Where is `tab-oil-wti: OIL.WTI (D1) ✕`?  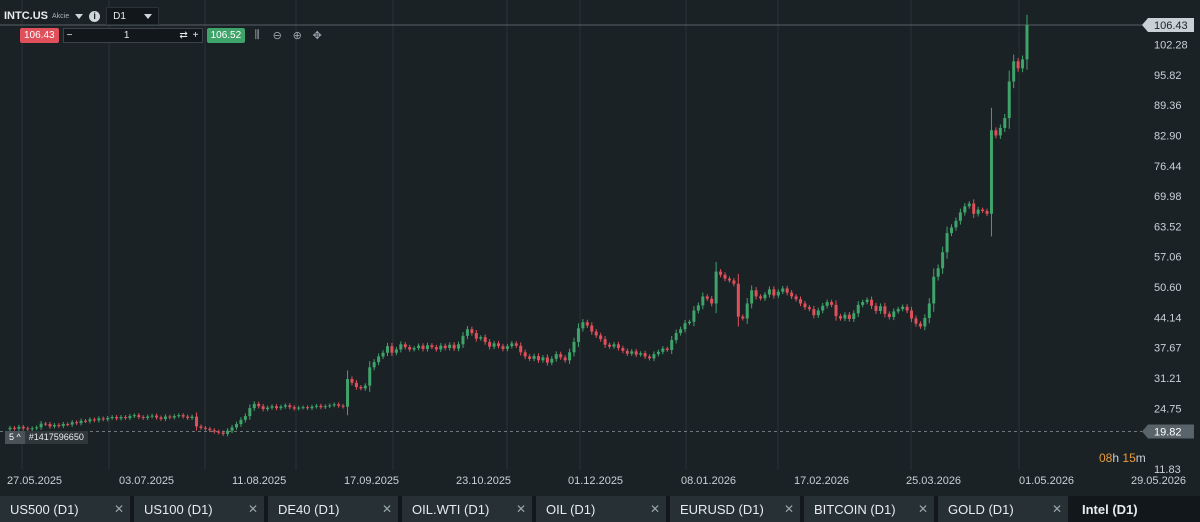
tab-oil-wti: OIL.WTI (D1) ✕ is located at coordinates (467, 509).